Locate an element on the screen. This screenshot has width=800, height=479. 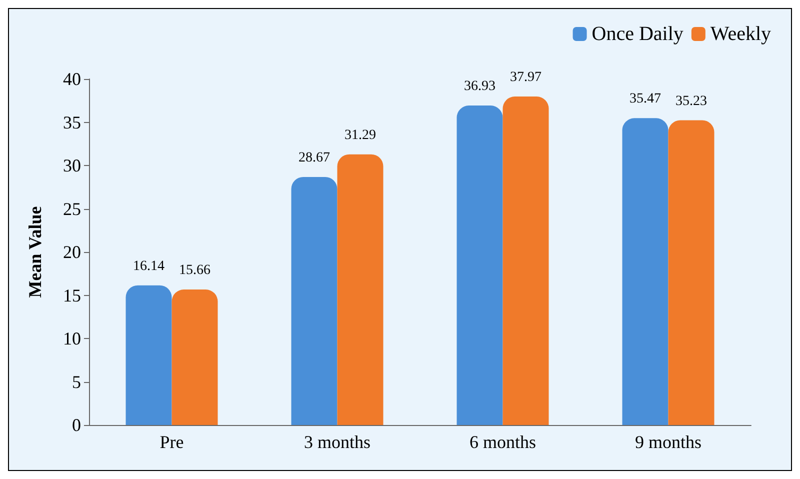
data-label: 31.29 is located at coordinates (360, 135).